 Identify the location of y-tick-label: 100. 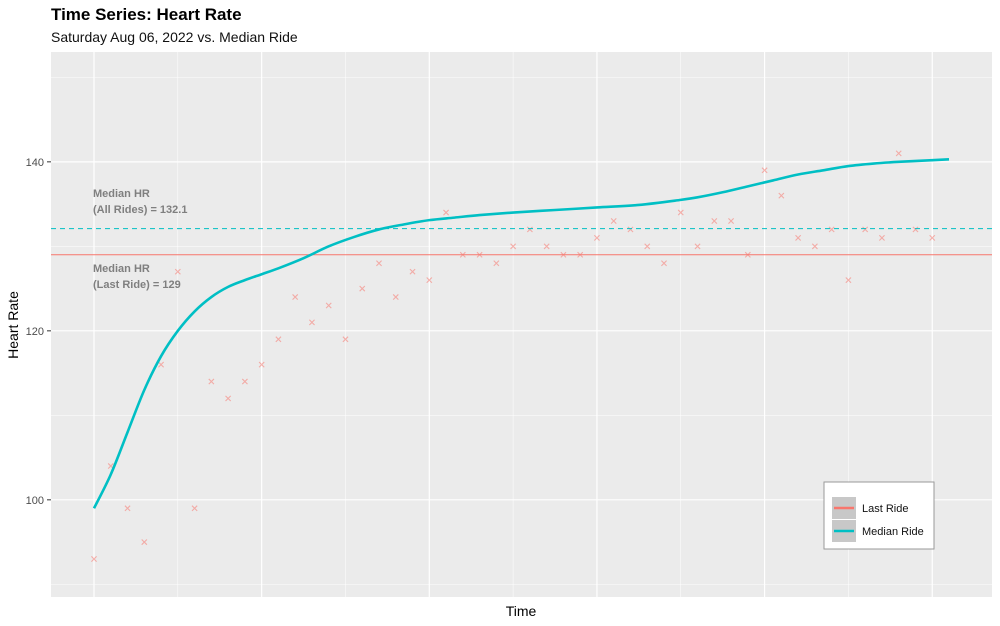
(35, 501).